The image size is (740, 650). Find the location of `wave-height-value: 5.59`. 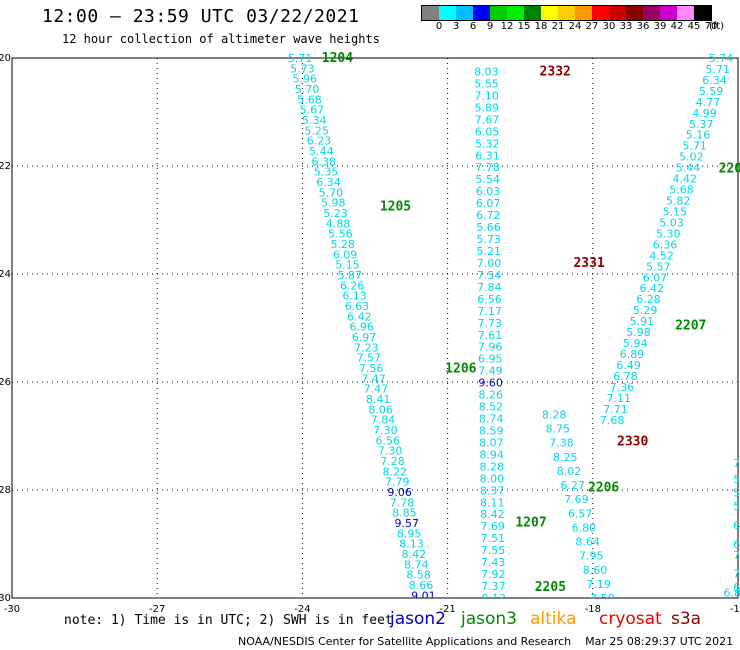

wave-height-value: 5.59 is located at coordinates (711, 91).